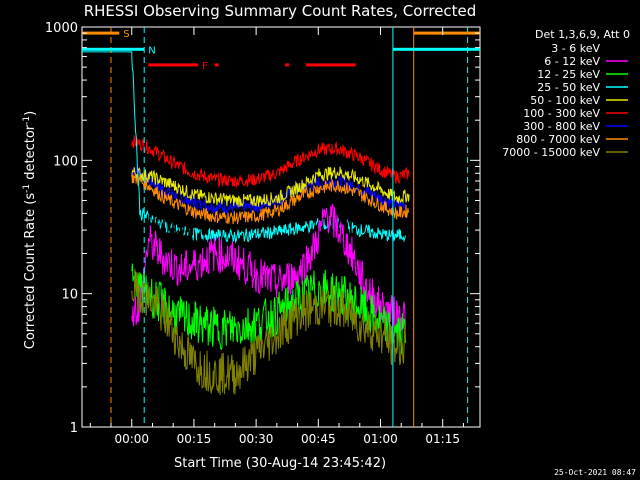  I want to click on legend-label-6: 300 - 800 keV, so click(561, 126).